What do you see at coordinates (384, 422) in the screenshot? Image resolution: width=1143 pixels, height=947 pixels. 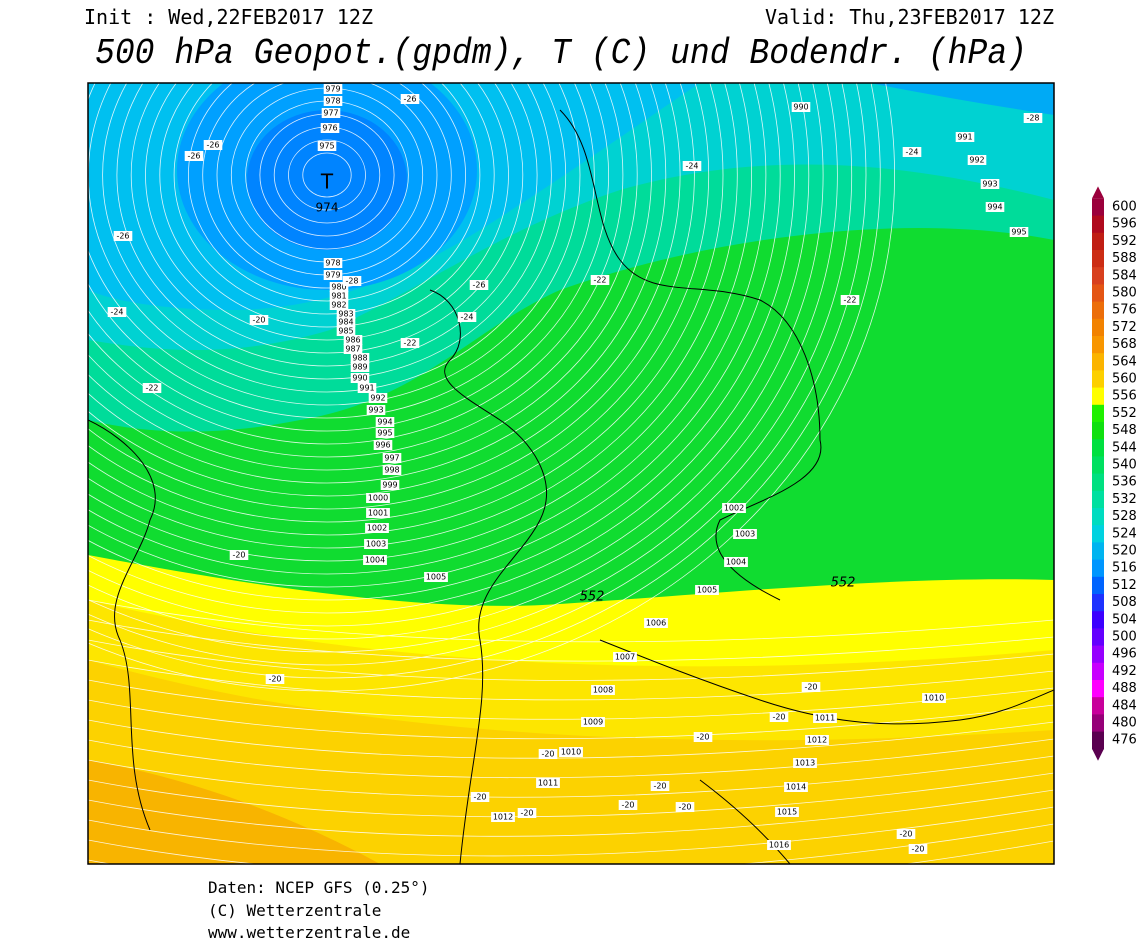 I see `isobar-label: 994` at bounding box center [384, 422].